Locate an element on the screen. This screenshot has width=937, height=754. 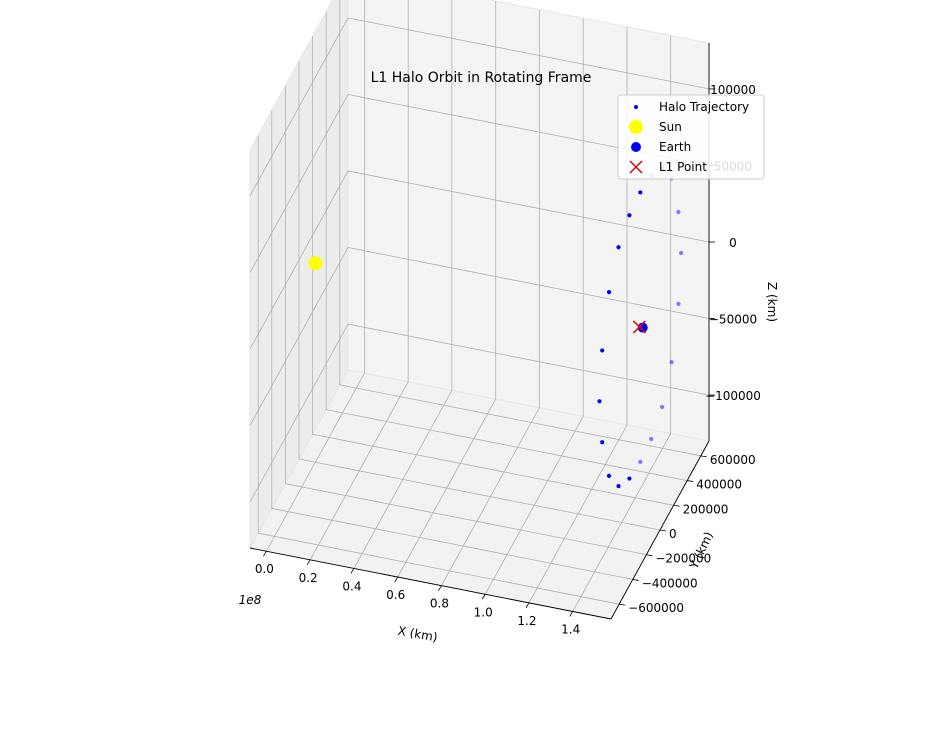
y-tick-label: −200000 is located at coordinates (683, 559).